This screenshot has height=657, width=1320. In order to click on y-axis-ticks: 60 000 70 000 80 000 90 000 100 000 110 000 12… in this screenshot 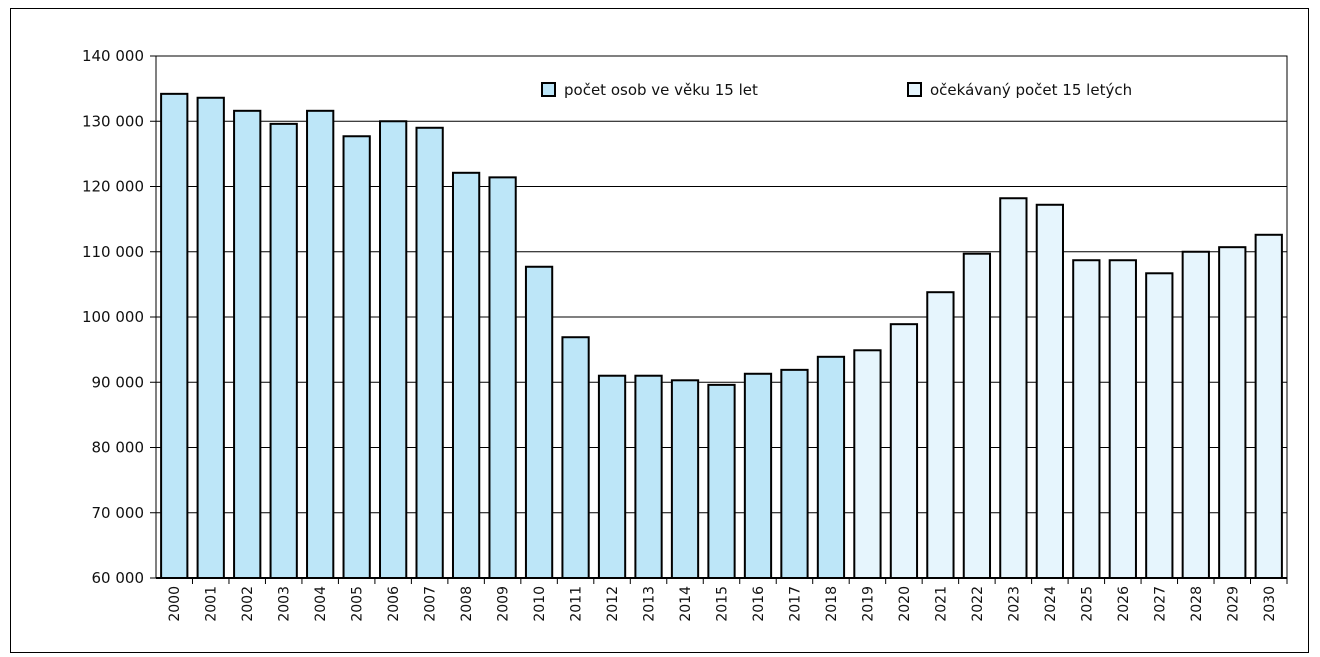, I will do `click(119, 317)`.